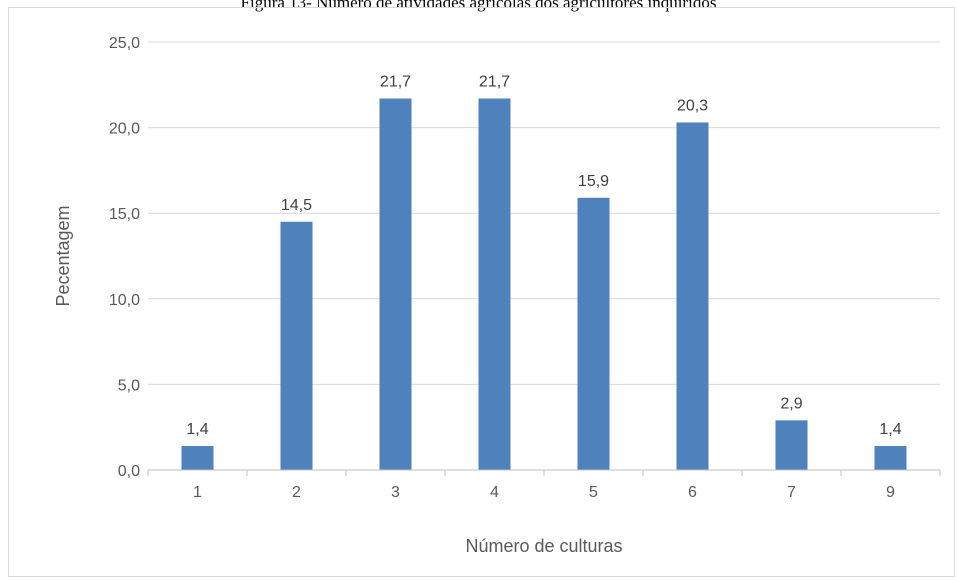  What do you see at coordinates (296, 492) in the screenshot?
I see `x-tick-label: 2` at bounding box center [296, 492].